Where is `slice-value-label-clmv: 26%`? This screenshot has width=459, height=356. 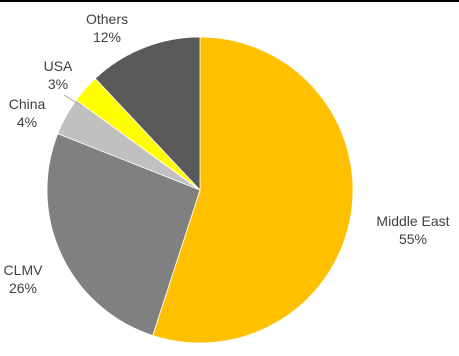 slice-value-label-clmv: 26% is located at coordinates (23, 288).